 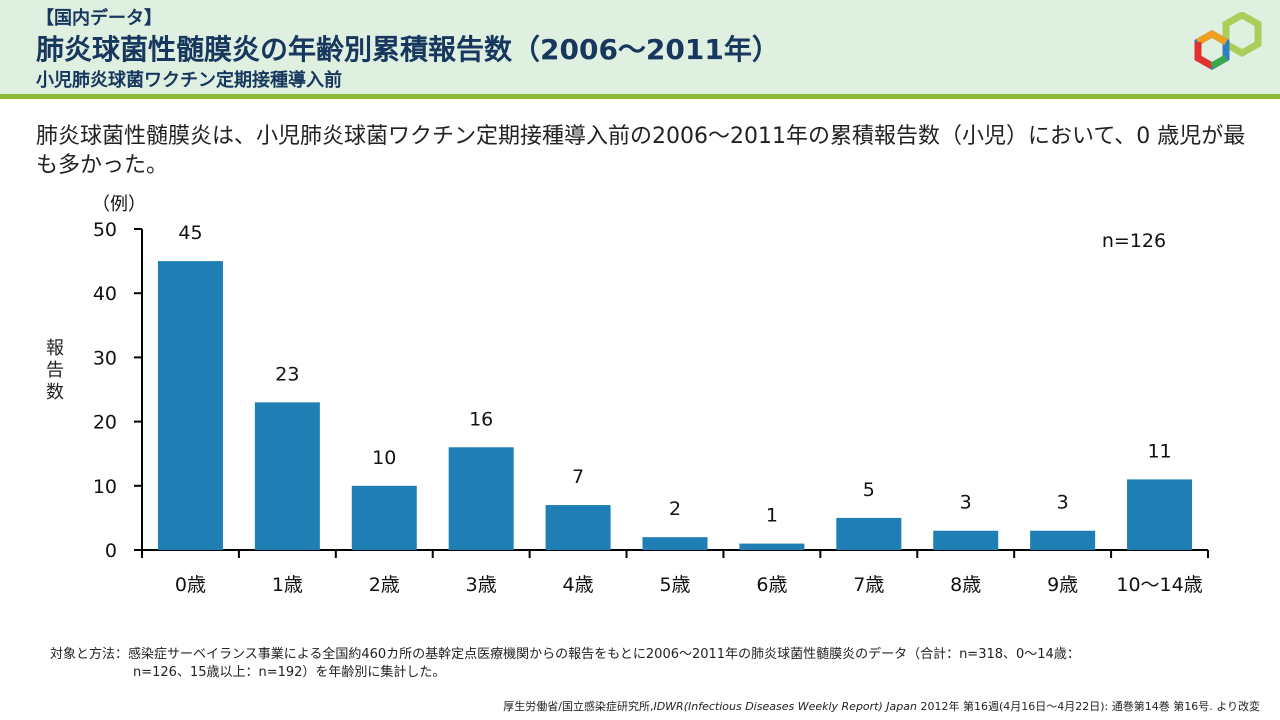 I want to click on x-category-label: 3歳, so click(x=481, y=585).